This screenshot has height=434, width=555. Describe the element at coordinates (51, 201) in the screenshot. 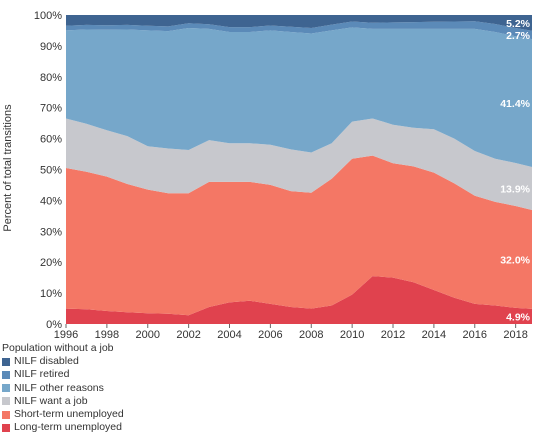

I see `y-tick-label: 40%` at that location.